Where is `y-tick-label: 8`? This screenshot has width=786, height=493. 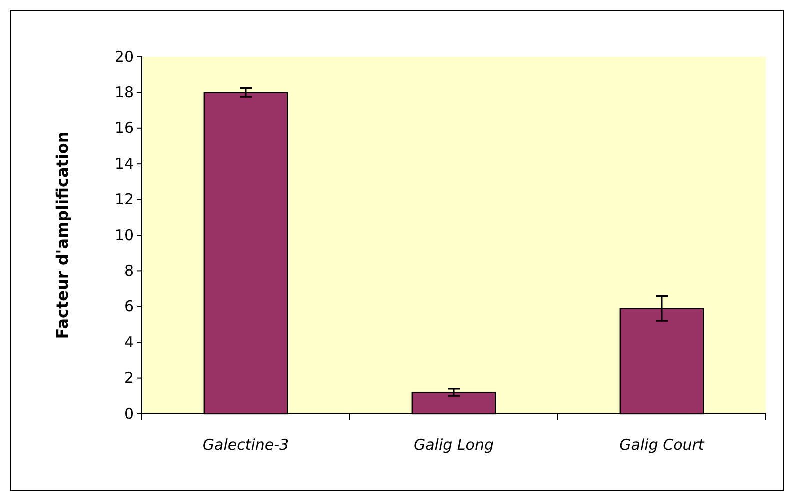 y-tick-label: 8 is located at coordinates (129, 271).